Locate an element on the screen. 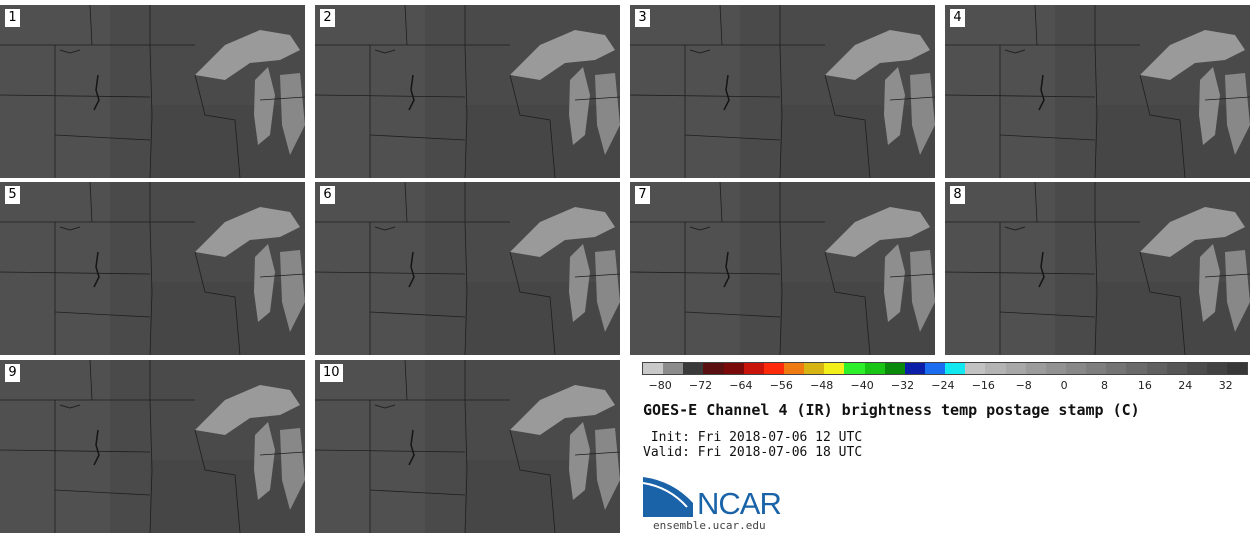 The height and width of the screenshot is (533, 1260). colorbar-tick-label: −40 is located at coordinates (862, 385).